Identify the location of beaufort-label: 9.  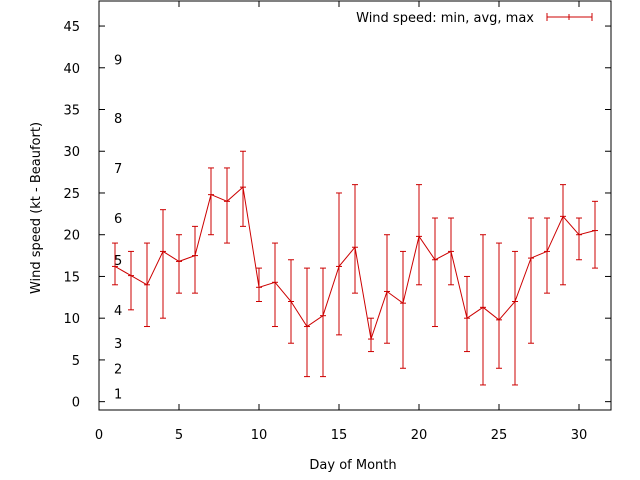
(118, 60).